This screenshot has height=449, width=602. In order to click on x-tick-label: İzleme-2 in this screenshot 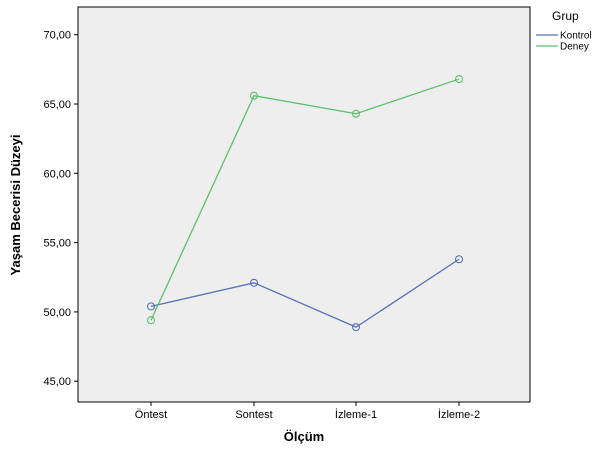, I will do `click(459, 414)`.